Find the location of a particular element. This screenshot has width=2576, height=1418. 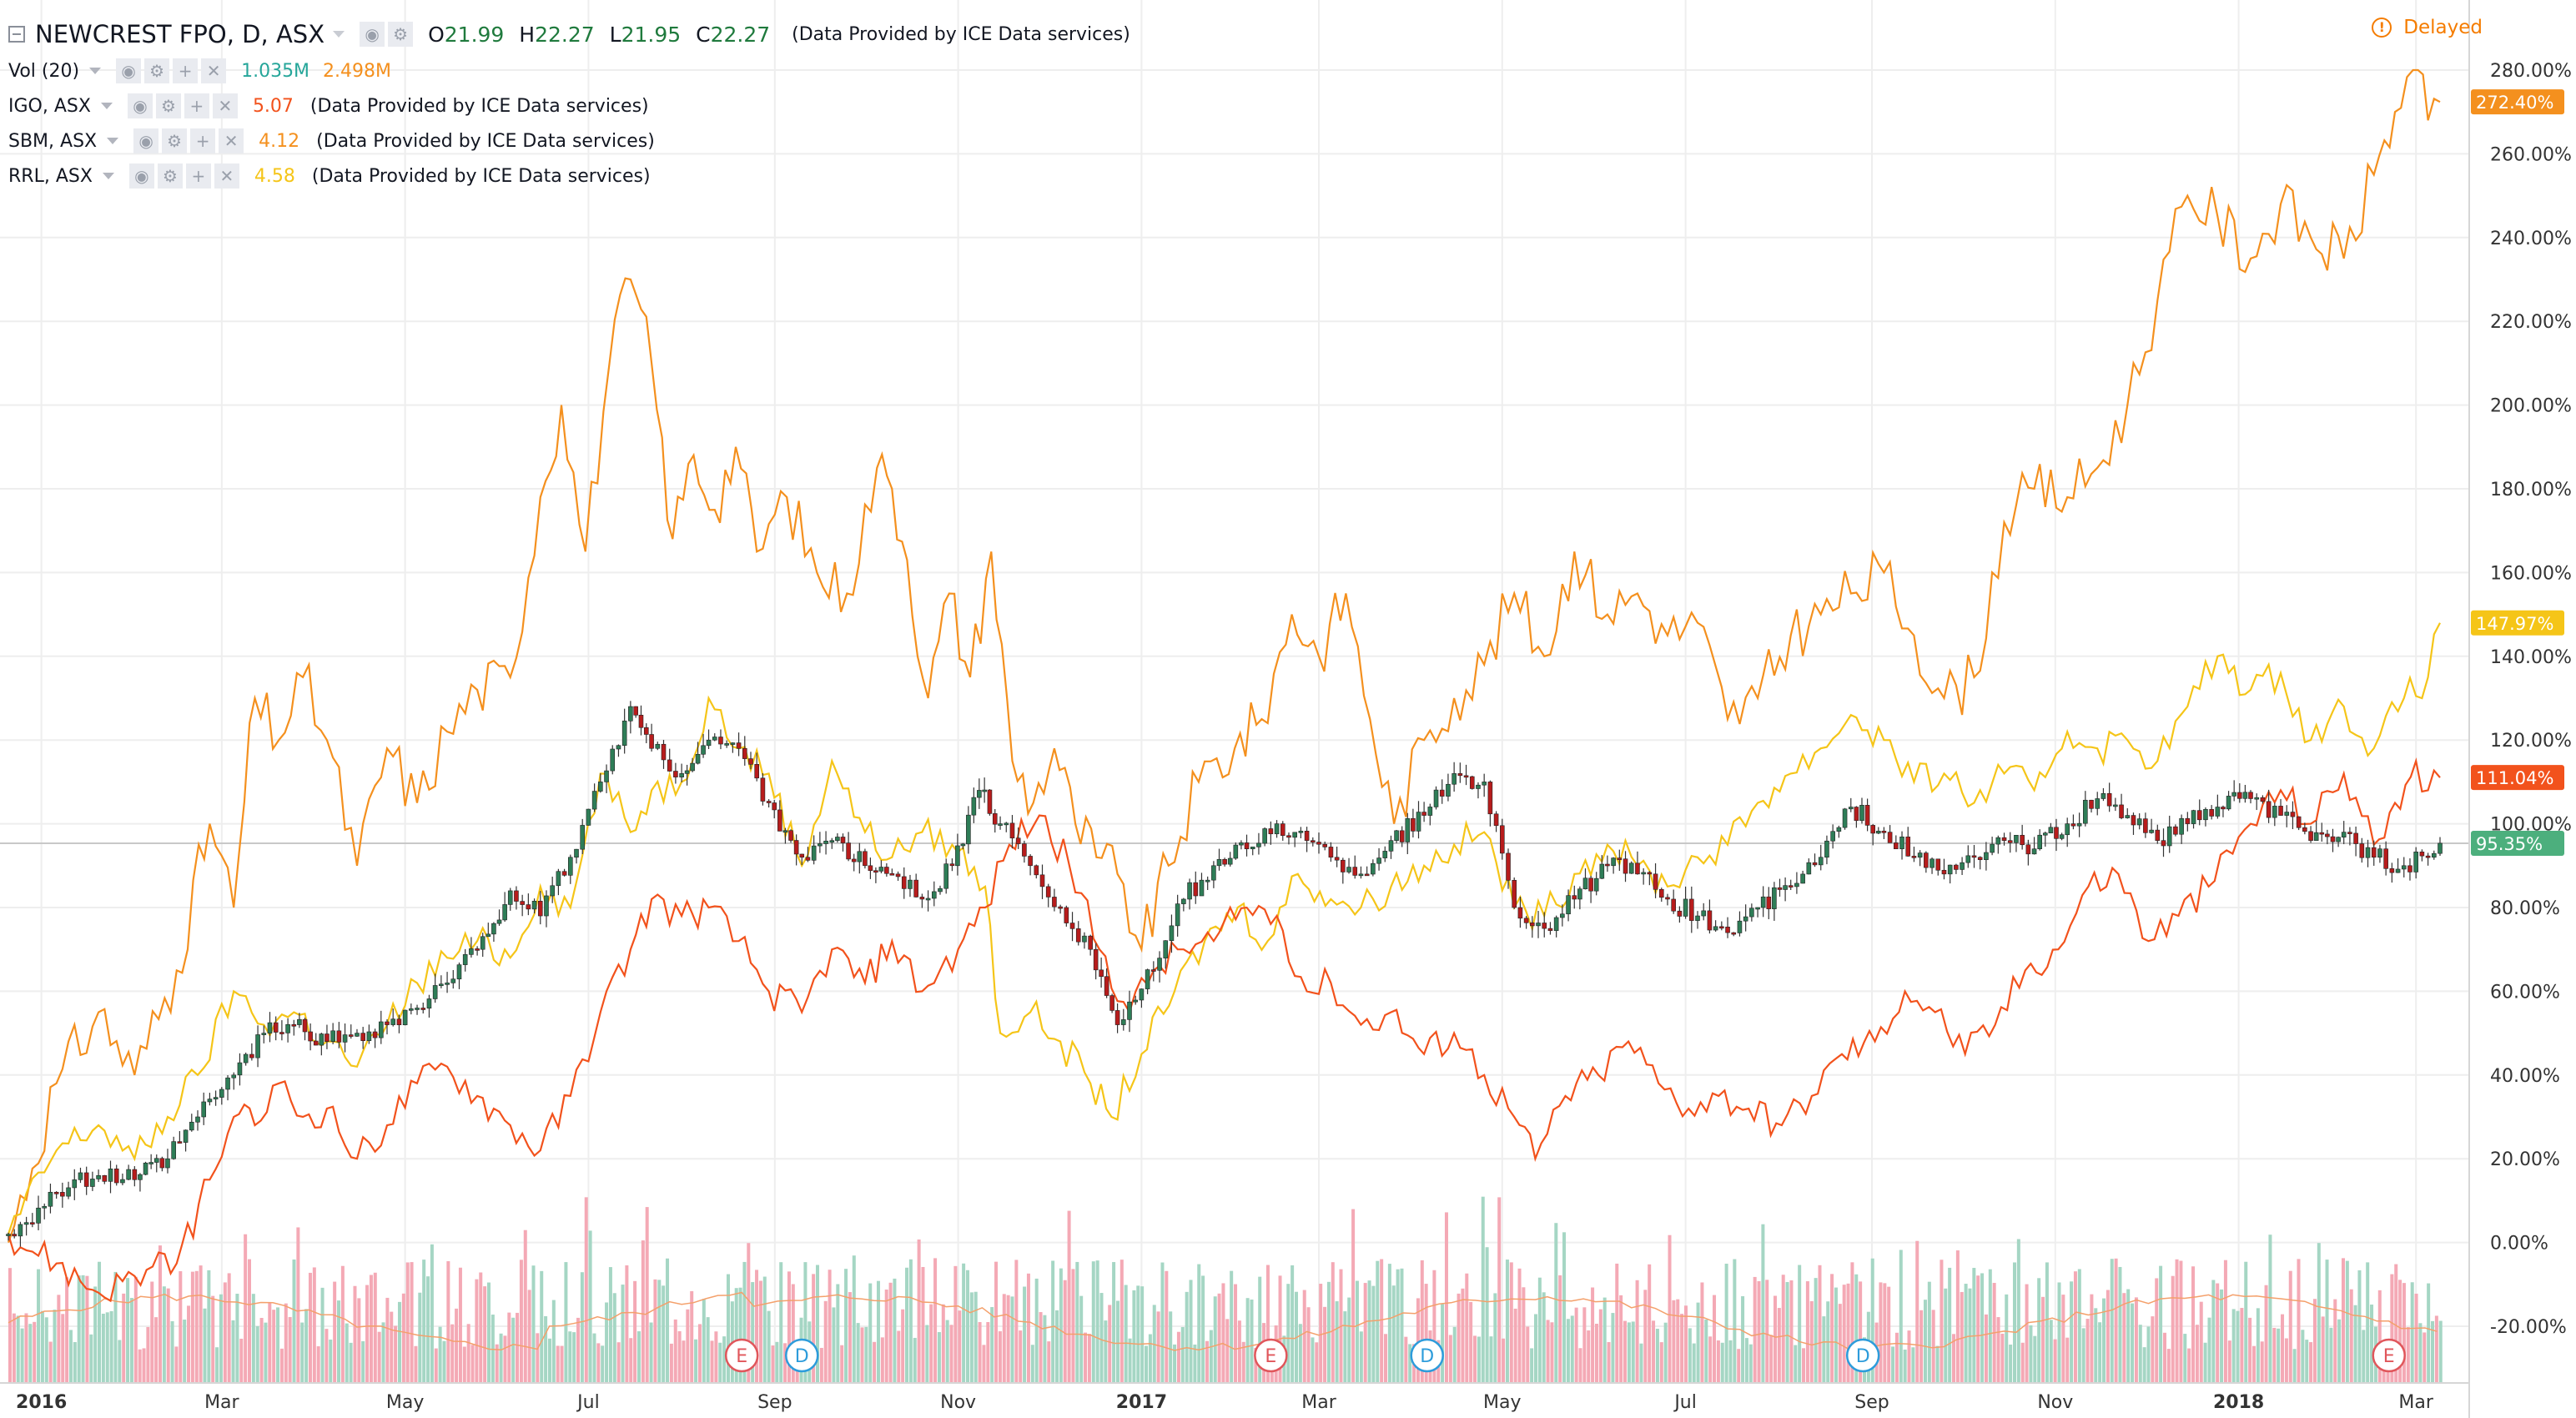

volume-menu-icon is located at coordinates (95, 71).